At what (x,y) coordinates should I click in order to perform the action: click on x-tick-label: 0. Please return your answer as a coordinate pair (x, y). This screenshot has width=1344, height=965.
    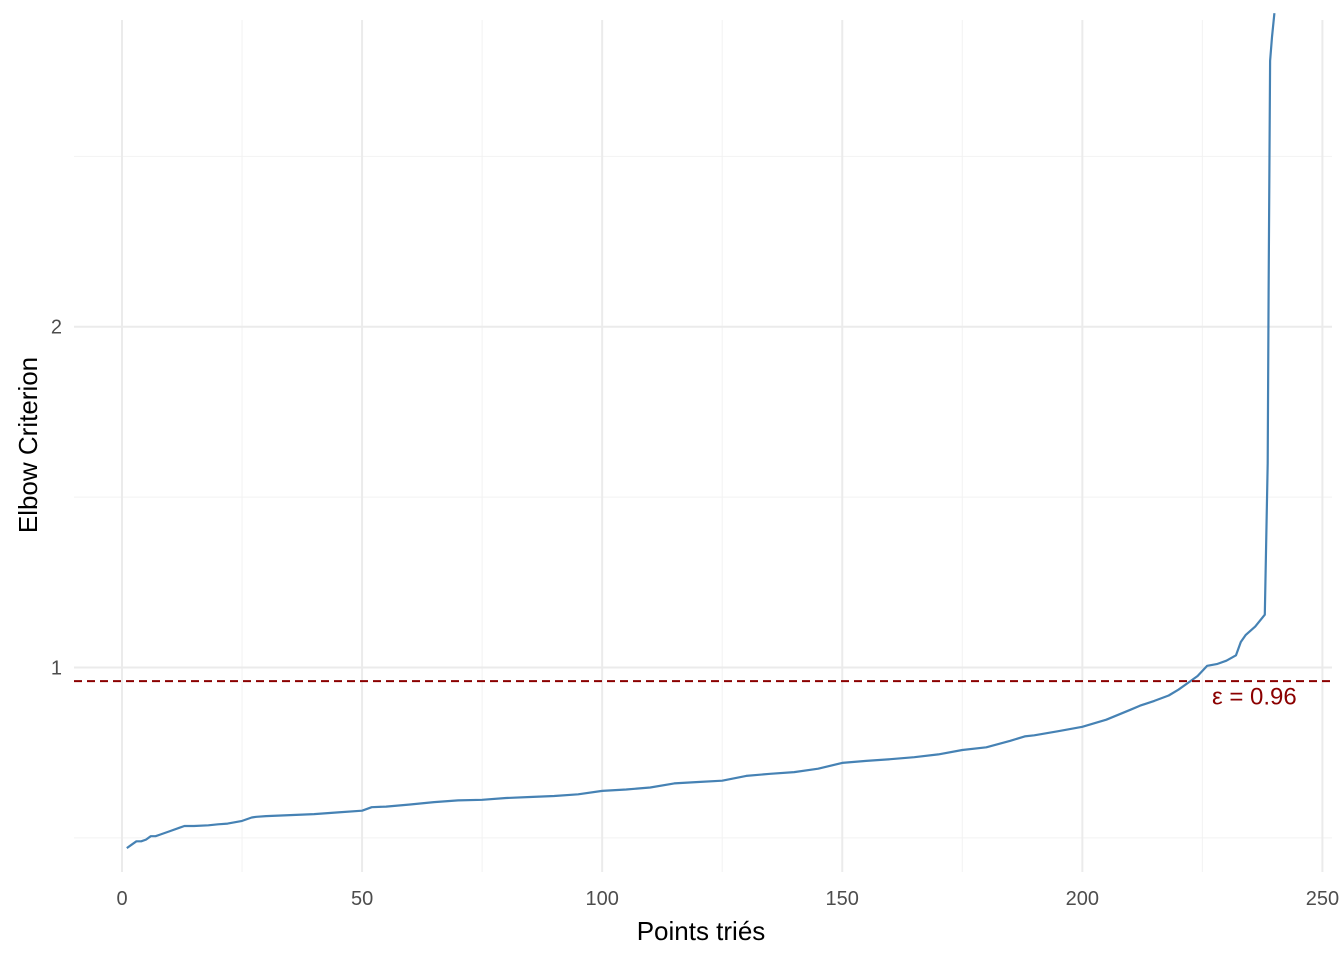
    Looking at the image, I should click on (121, 899).